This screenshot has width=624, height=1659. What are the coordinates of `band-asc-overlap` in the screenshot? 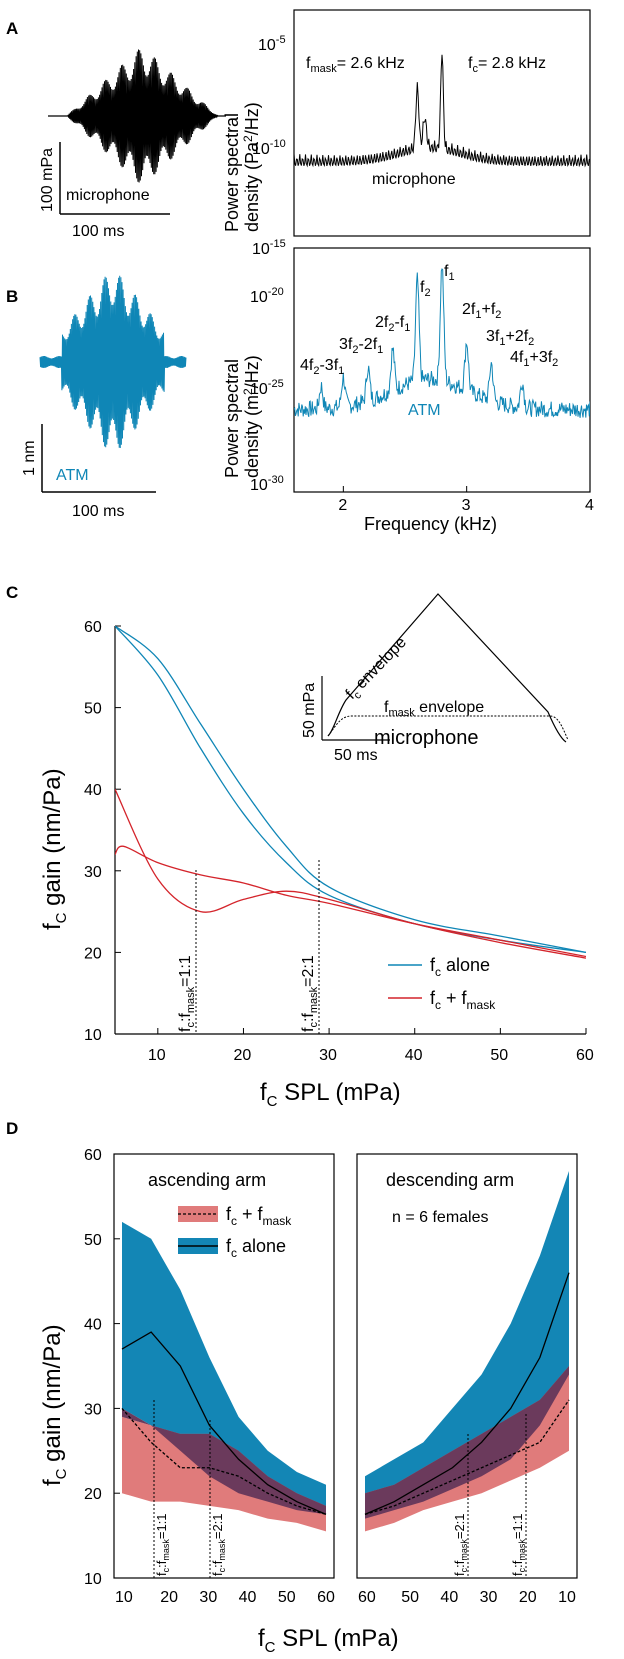 It's located at (224, 1461).